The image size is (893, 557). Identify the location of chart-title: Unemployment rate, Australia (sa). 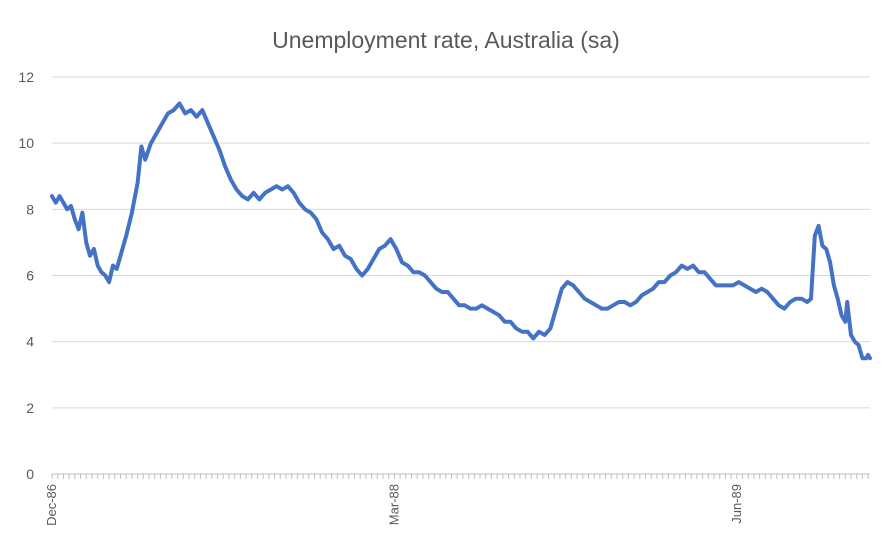
(446, 40).